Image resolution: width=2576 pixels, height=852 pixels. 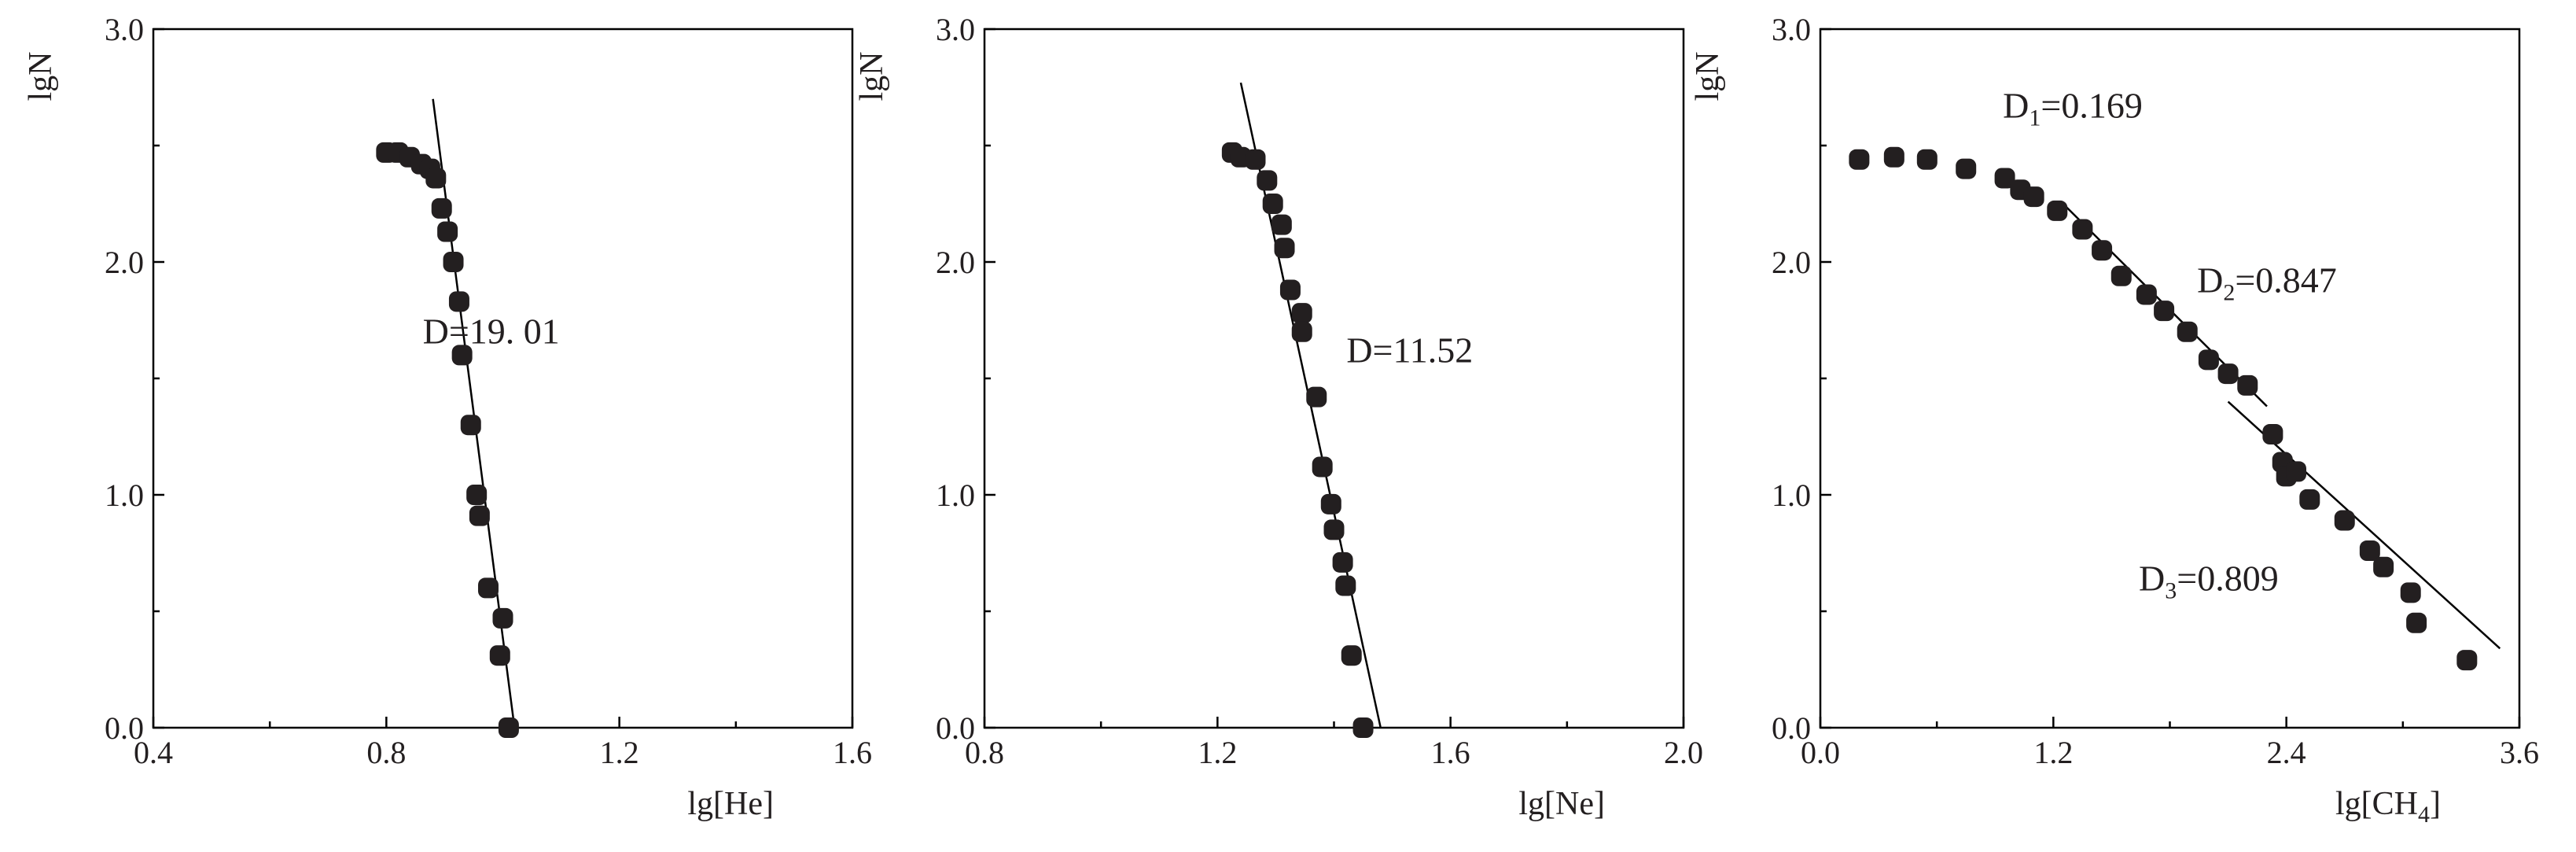 What do you see at coordinates (1561, 804) in the screenshot?
I see `x-axis-label: lg[Ne]` at bounding box center [1561, 804].